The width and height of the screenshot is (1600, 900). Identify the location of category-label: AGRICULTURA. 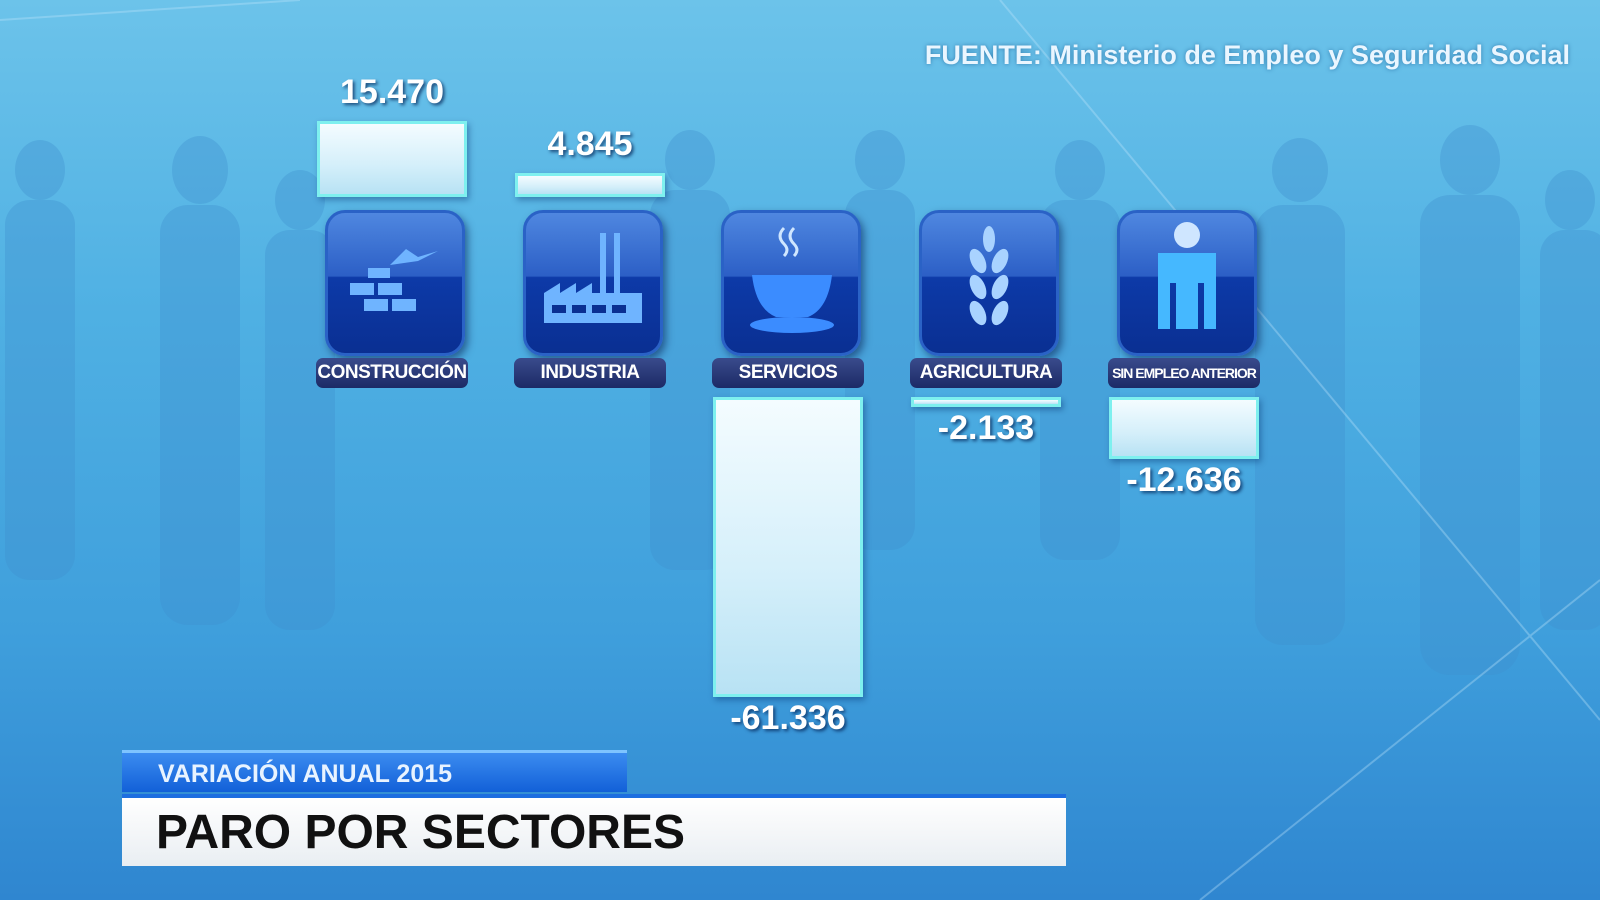
(986, 373).